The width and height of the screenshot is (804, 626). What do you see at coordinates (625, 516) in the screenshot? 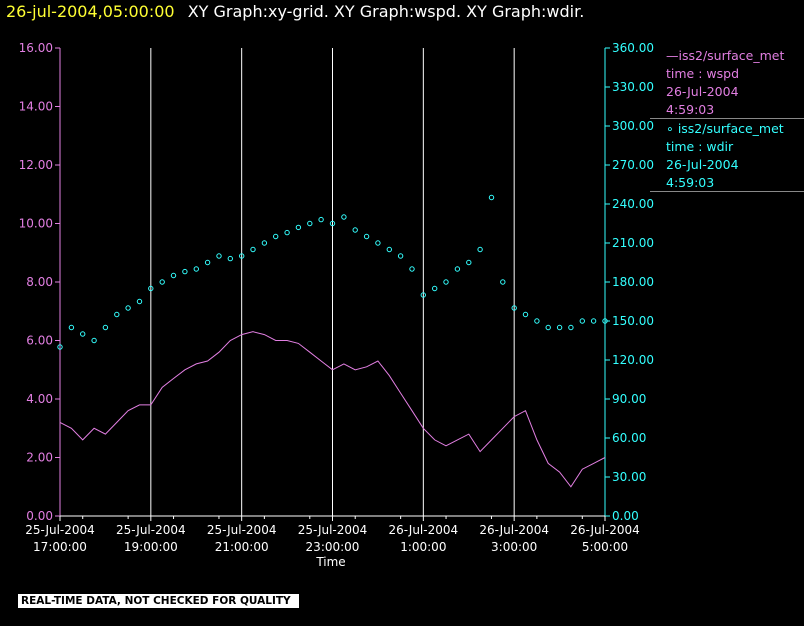
I see `right-tick-label: 0.00` at bounding box center [625, 516].